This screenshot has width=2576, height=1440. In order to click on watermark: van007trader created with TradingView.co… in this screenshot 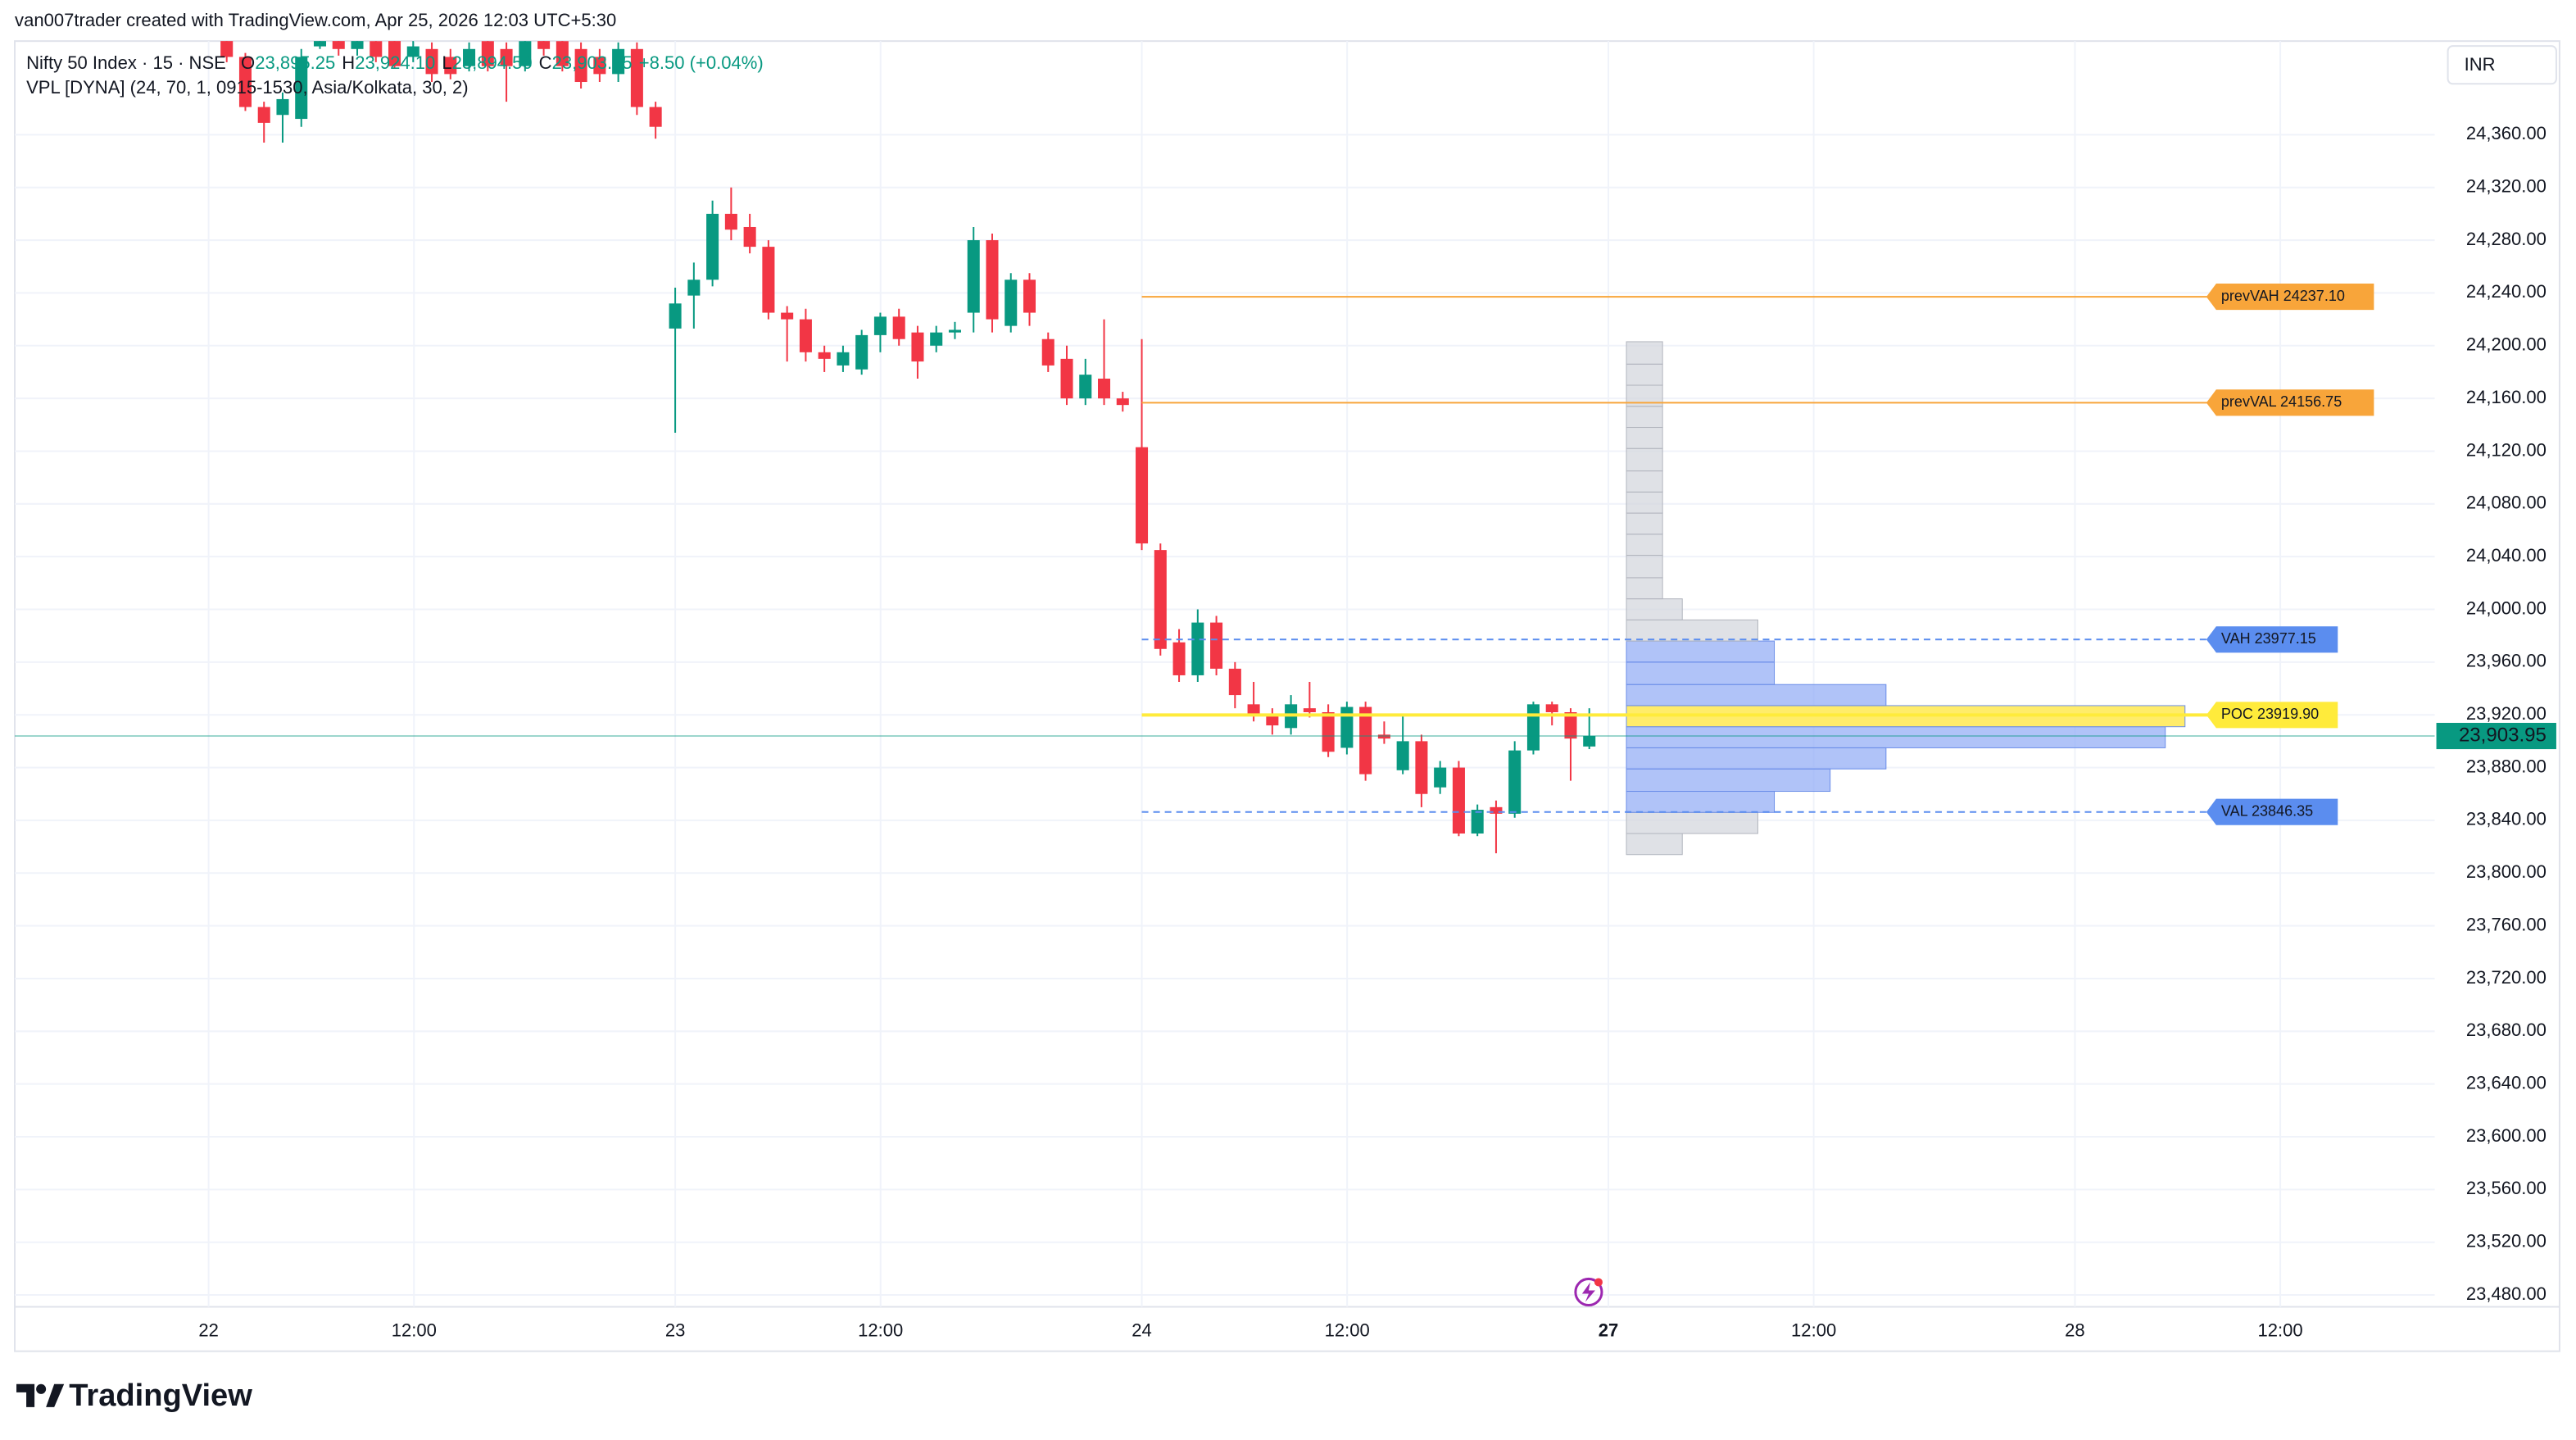, I will do `click(315, 20)`.